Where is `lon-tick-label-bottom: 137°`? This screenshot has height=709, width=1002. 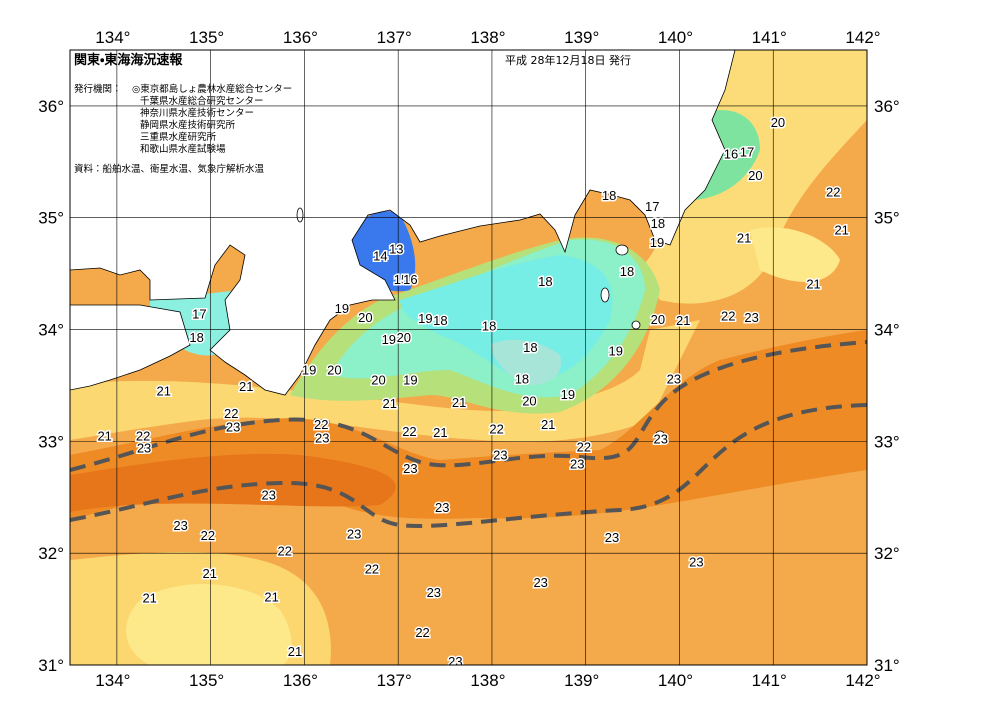 lon-tick-label-bottom: 137° is located at coordinates (394, 680).